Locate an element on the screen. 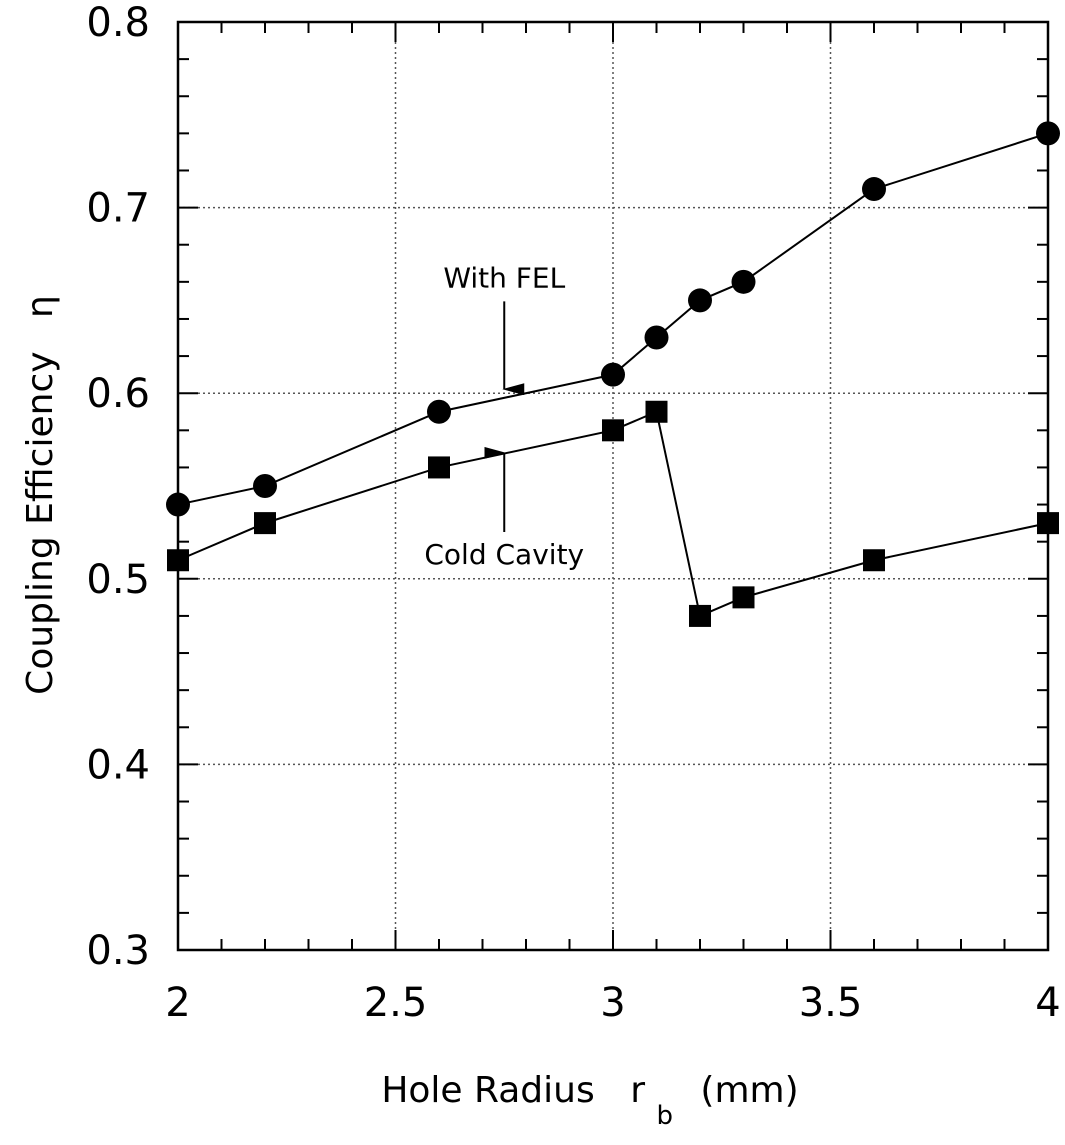  x-tick-label: 3 is located at coordinates (612, 1003).